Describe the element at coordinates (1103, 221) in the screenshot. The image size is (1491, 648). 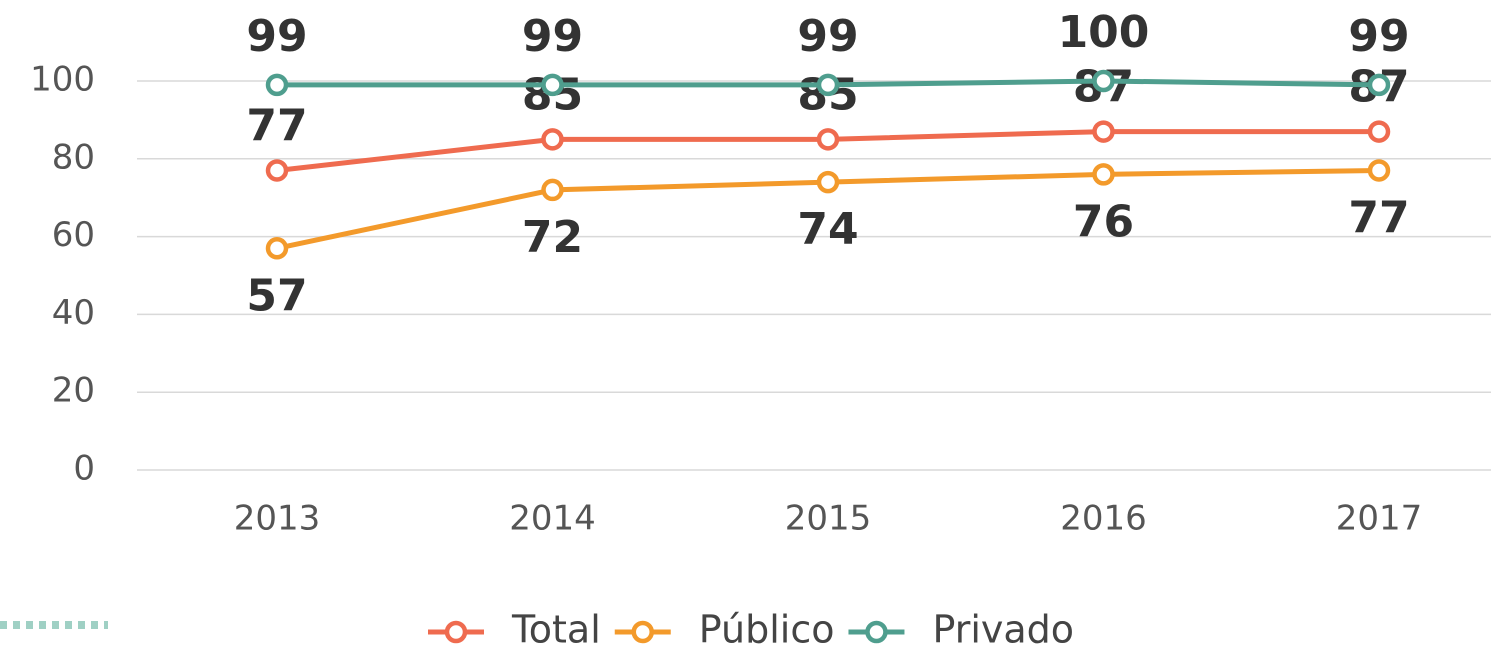
I see `data-label: 76` at that location.